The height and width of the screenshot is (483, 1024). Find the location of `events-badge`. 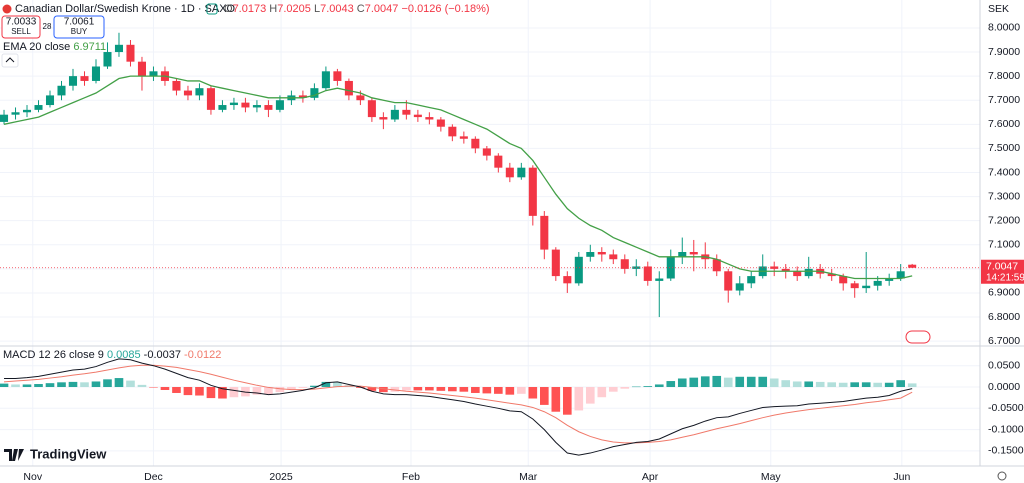

events-badge is located at coordinates (918, 337).